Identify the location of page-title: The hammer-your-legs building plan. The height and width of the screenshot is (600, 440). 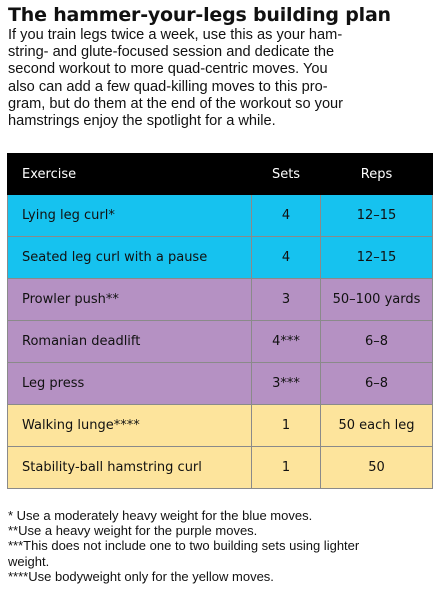
(199, 15).